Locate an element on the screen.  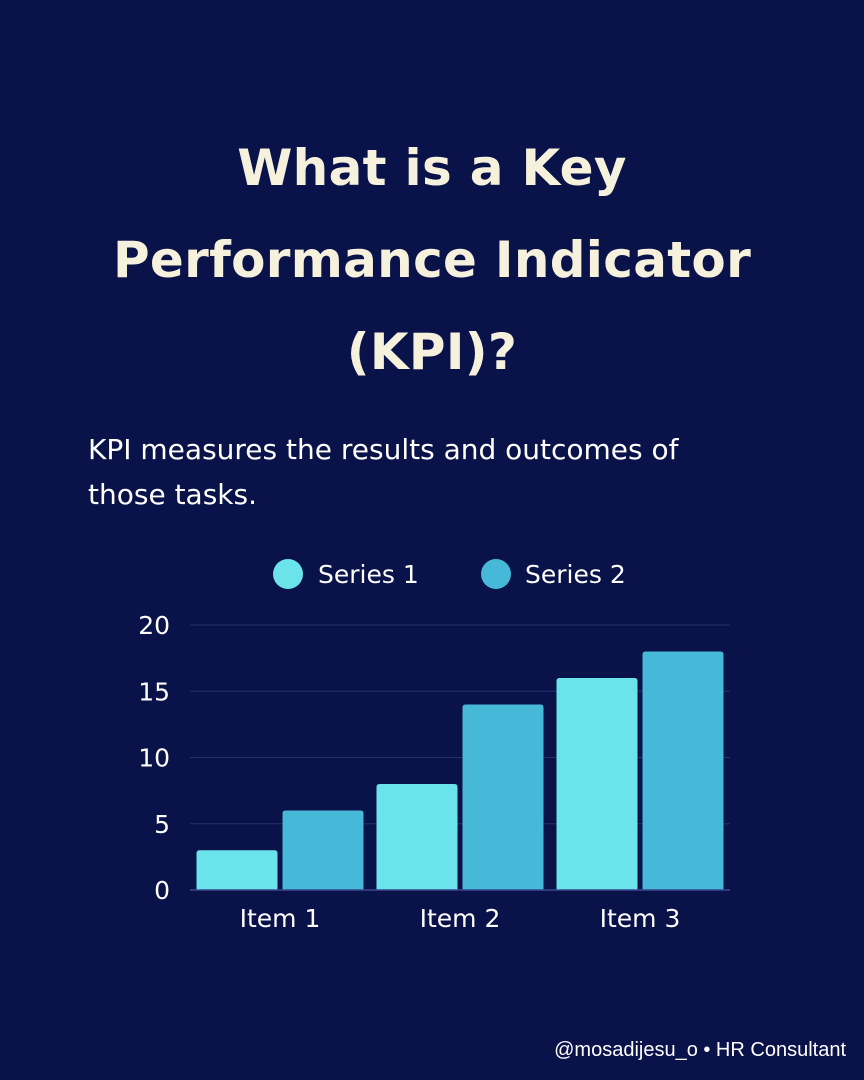
legend-label: Series 1 is located at coordinates (368, 574).